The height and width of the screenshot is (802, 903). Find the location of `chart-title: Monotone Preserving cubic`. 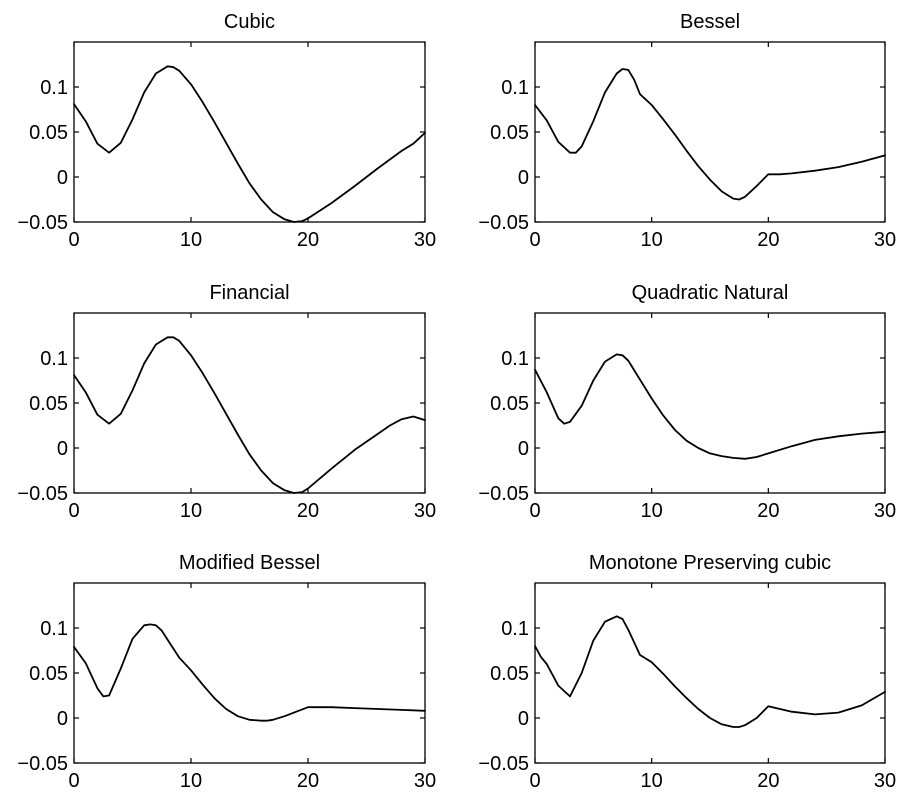

chart-title: Monotone Preserving cubic is located at coordinates (710, 563).